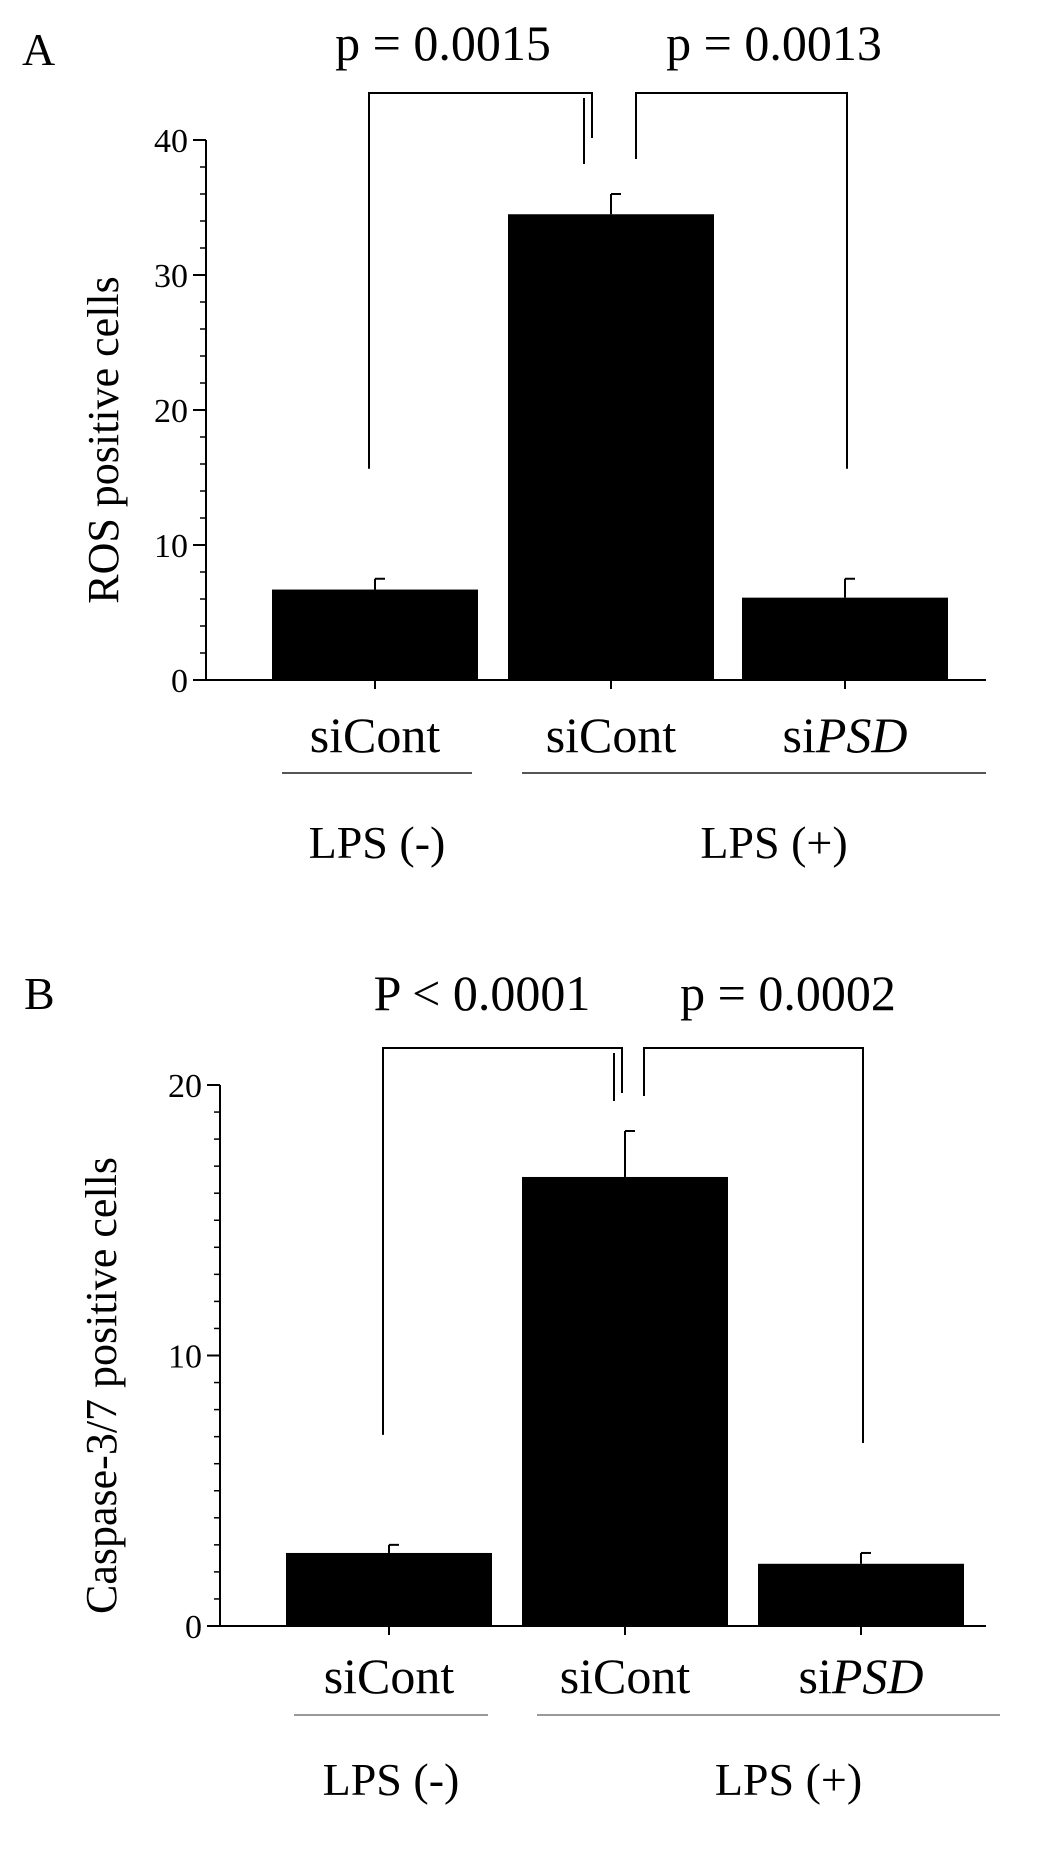 This screenshot has height=1855, width=1063. I want to click on y-axis-label: Caspase-3/7 positive cells, so click(101, 1385).